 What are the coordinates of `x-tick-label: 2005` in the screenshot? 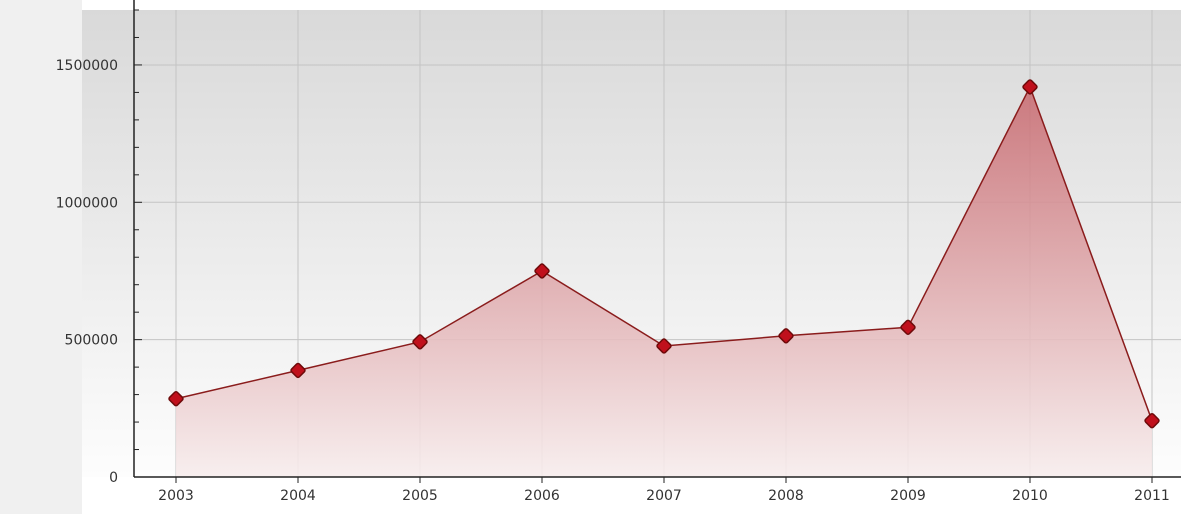 It's located at (420, 496).